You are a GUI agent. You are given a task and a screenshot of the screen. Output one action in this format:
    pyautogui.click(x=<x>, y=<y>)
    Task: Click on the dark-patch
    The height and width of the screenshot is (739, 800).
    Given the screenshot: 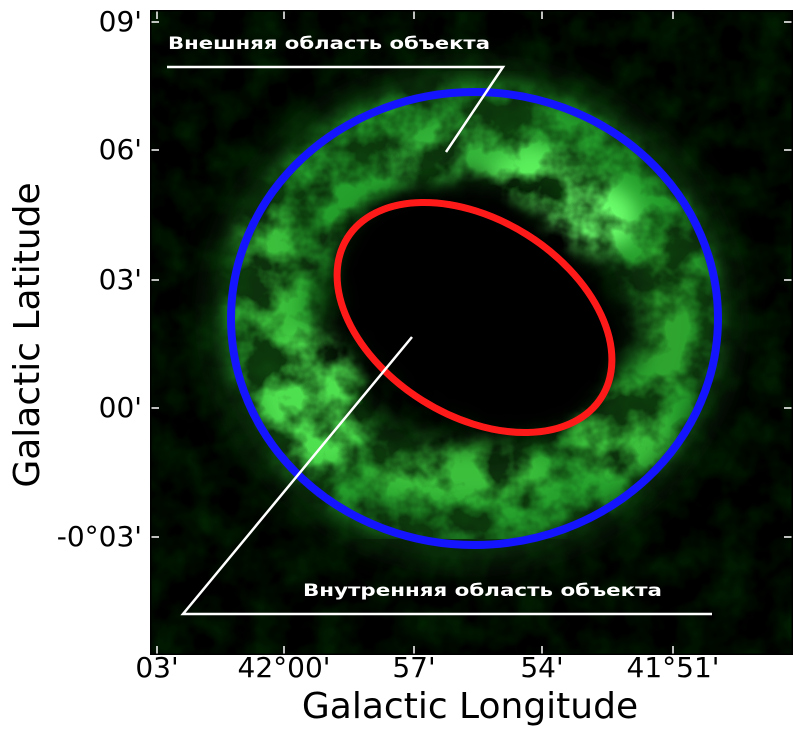 What is the action you would take?
    pyautogui.click(x=620, y=332)
    